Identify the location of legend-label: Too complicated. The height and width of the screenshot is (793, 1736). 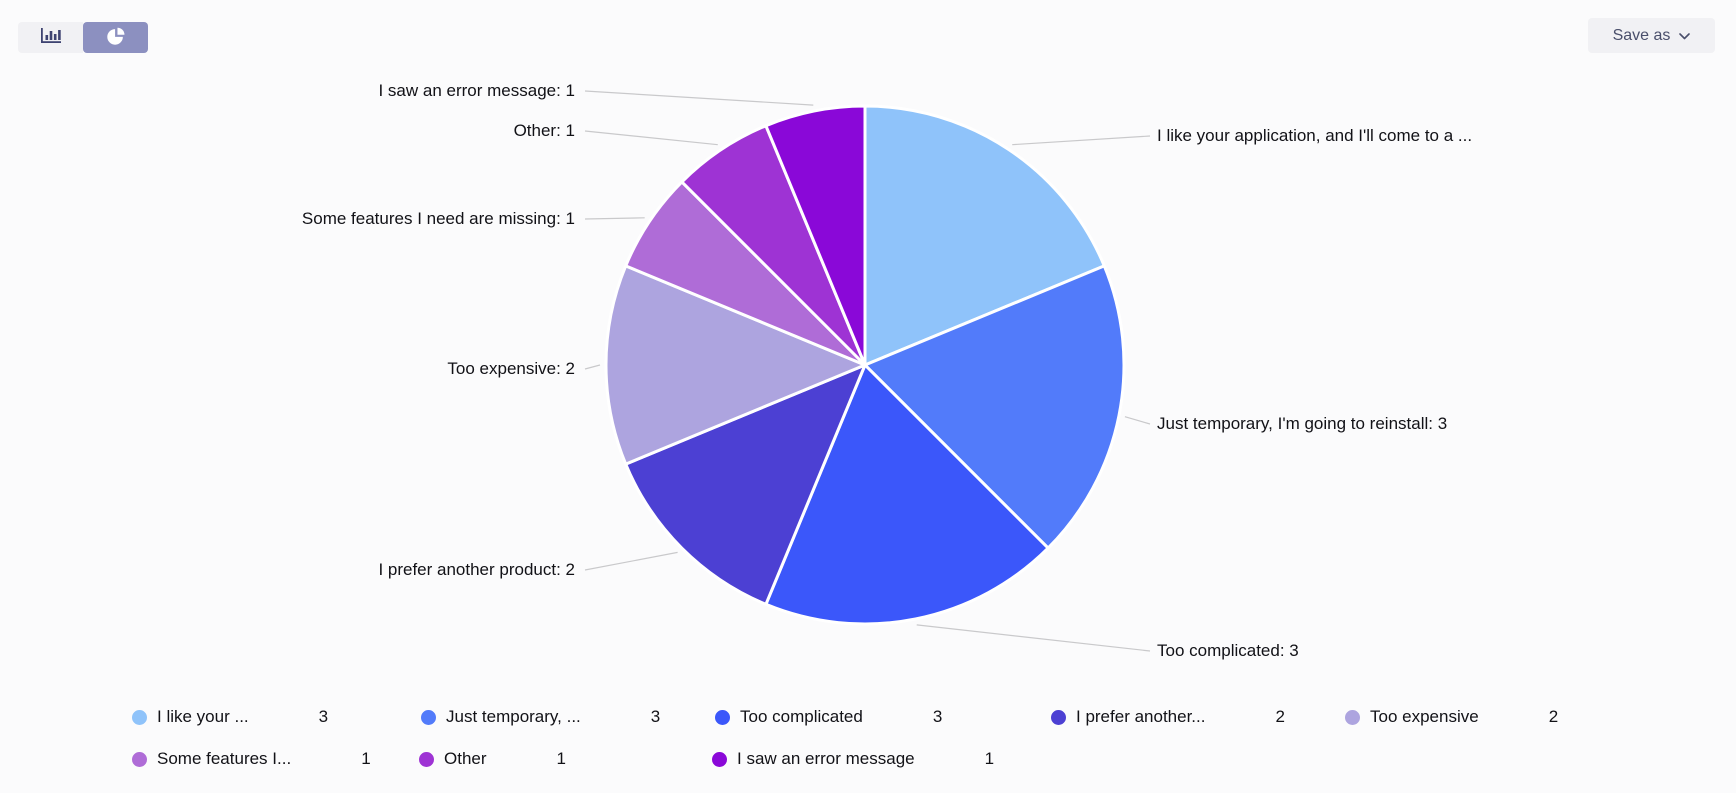
(801, 716).